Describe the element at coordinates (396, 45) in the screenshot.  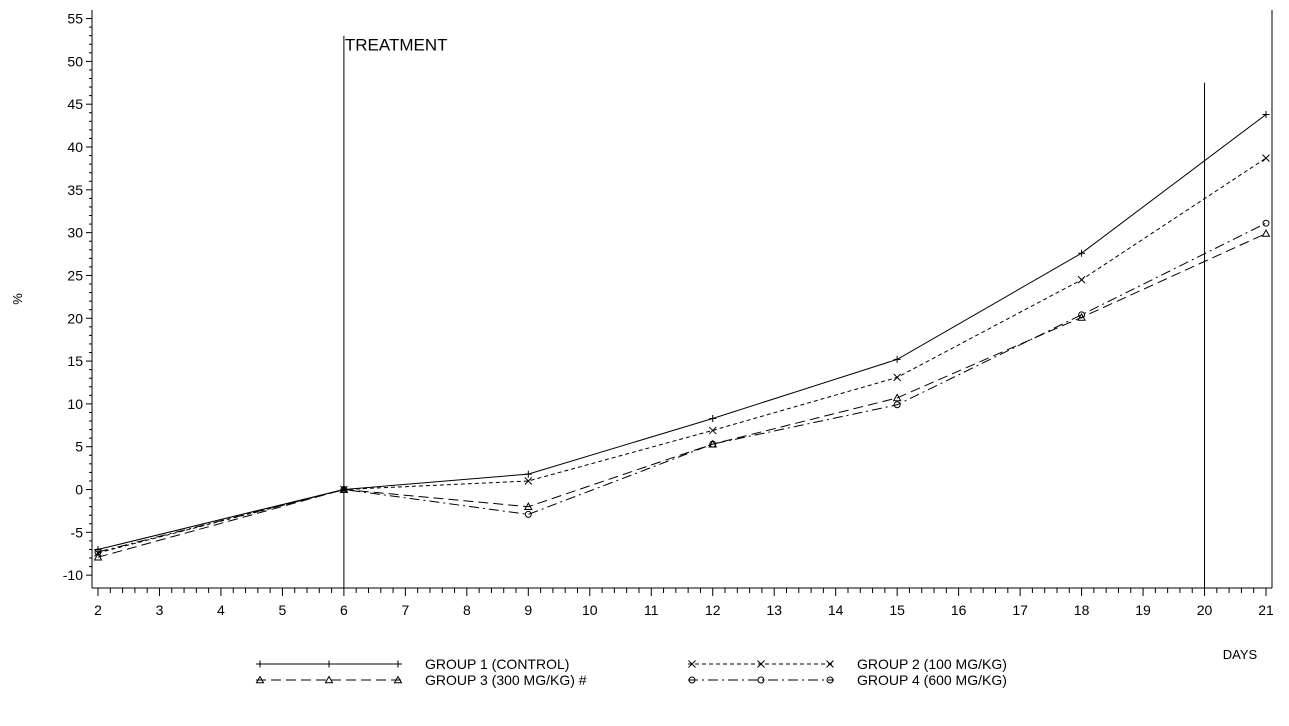
I see `reference-line-label: TREATMENT` at that location.